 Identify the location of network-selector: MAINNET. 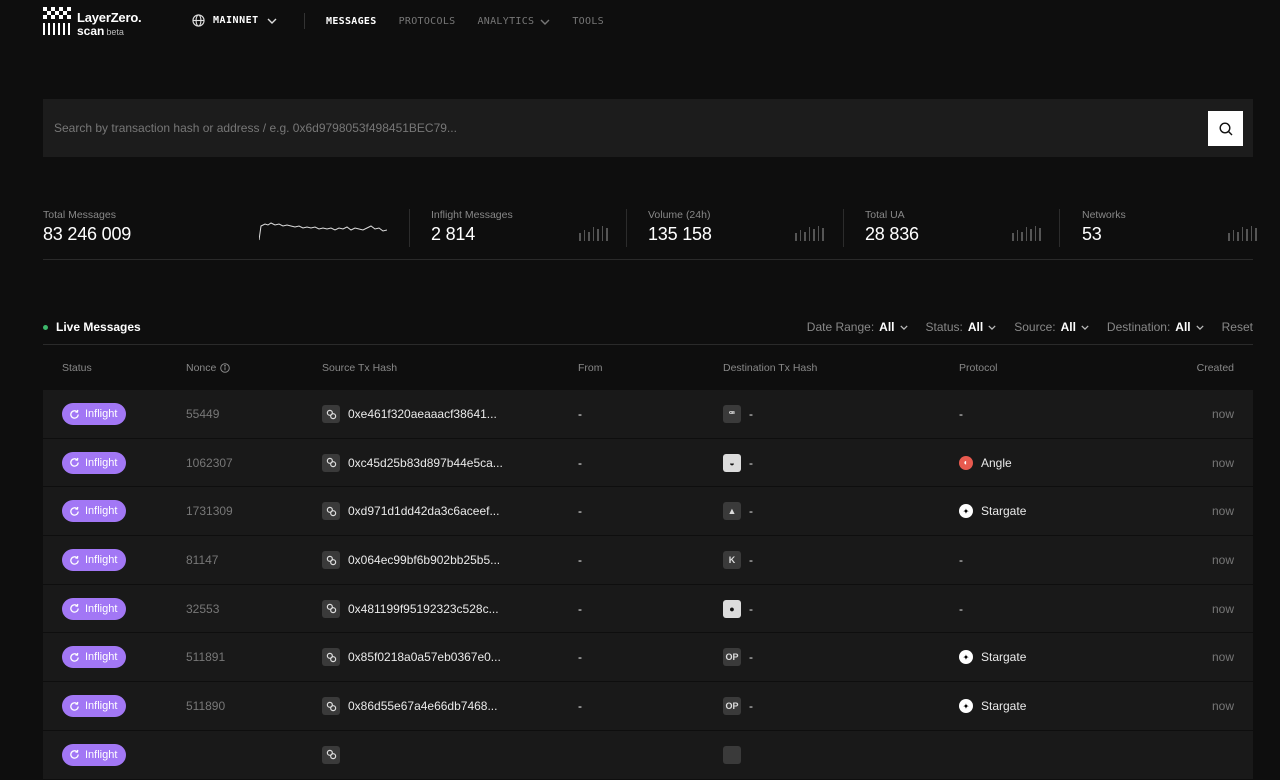
(234, 20).